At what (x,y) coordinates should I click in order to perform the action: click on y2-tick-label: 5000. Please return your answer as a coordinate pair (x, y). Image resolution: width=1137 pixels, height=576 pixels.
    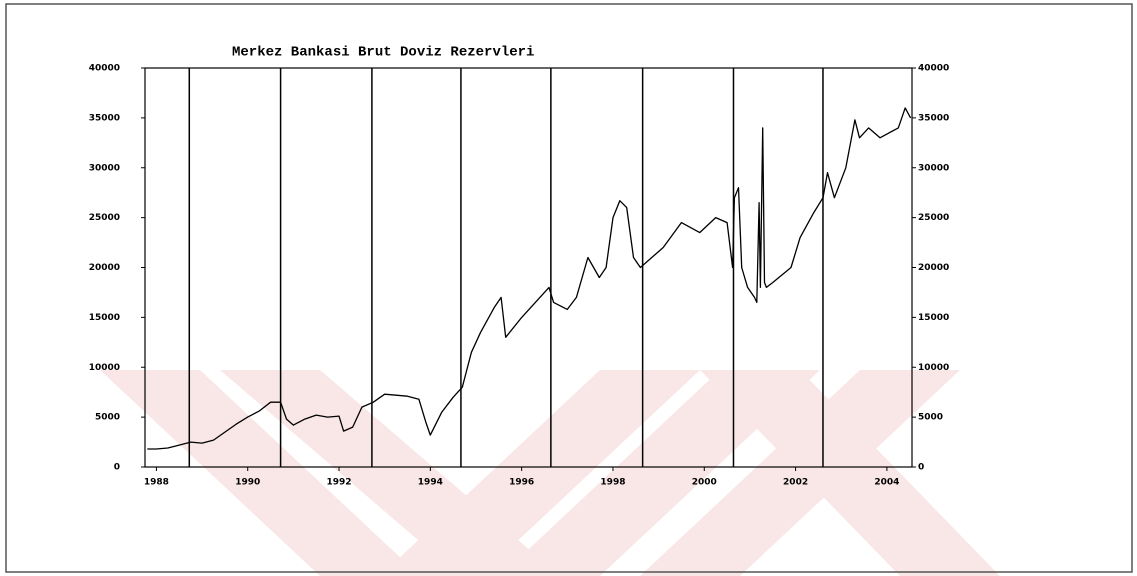
    Looking at the image, I should click on (930, 418).